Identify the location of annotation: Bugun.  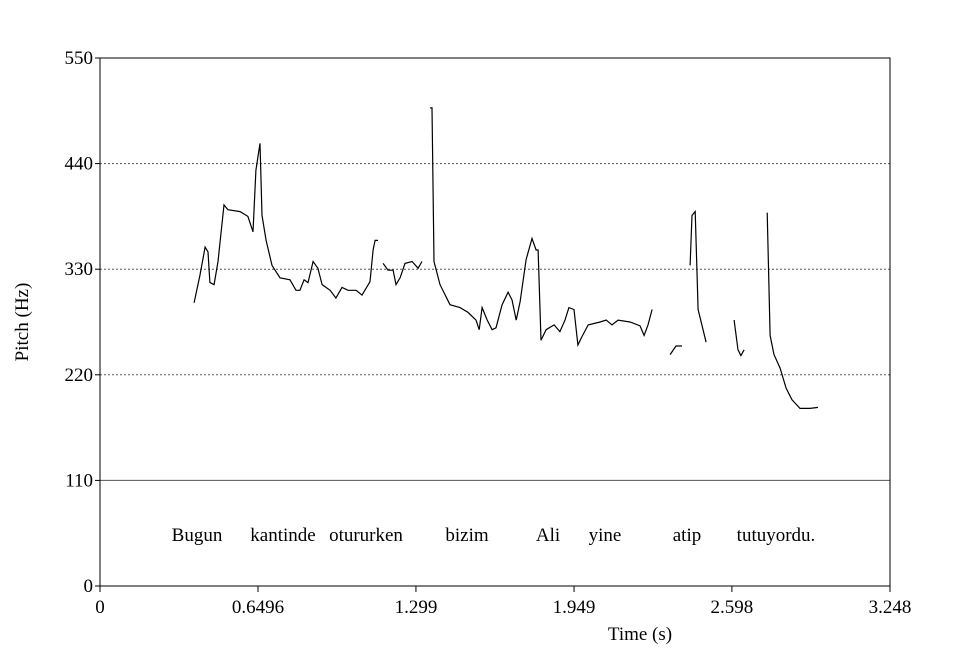
(197, 535).